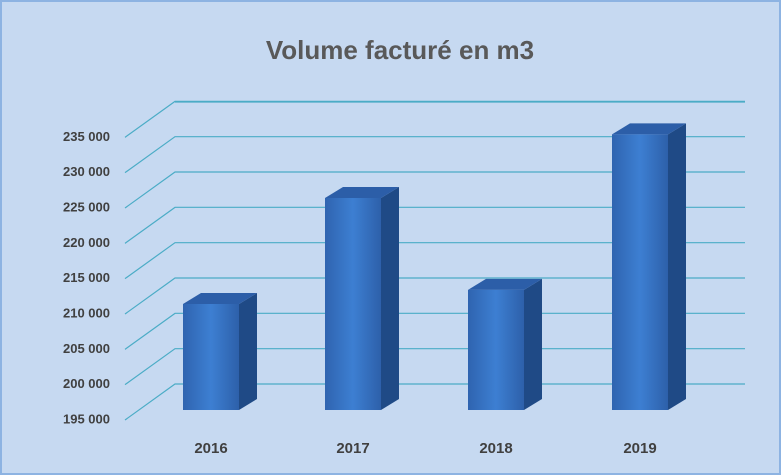 This screenshot has height=475, width=781. What do you see at coordinates (86, 171) in the screenshot?
I see `y-tick-label: 230 000` at bounding box center [86, 171].